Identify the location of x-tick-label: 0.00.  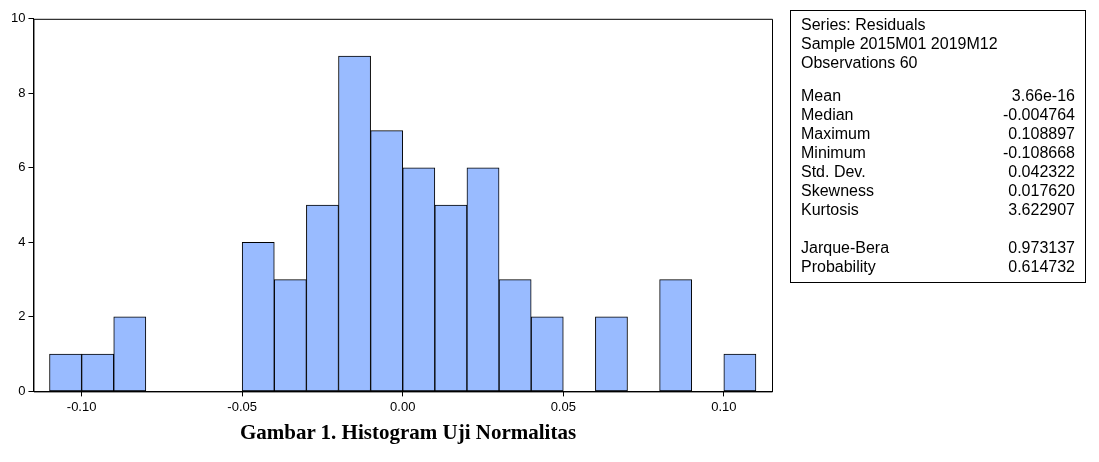
(403, 406).